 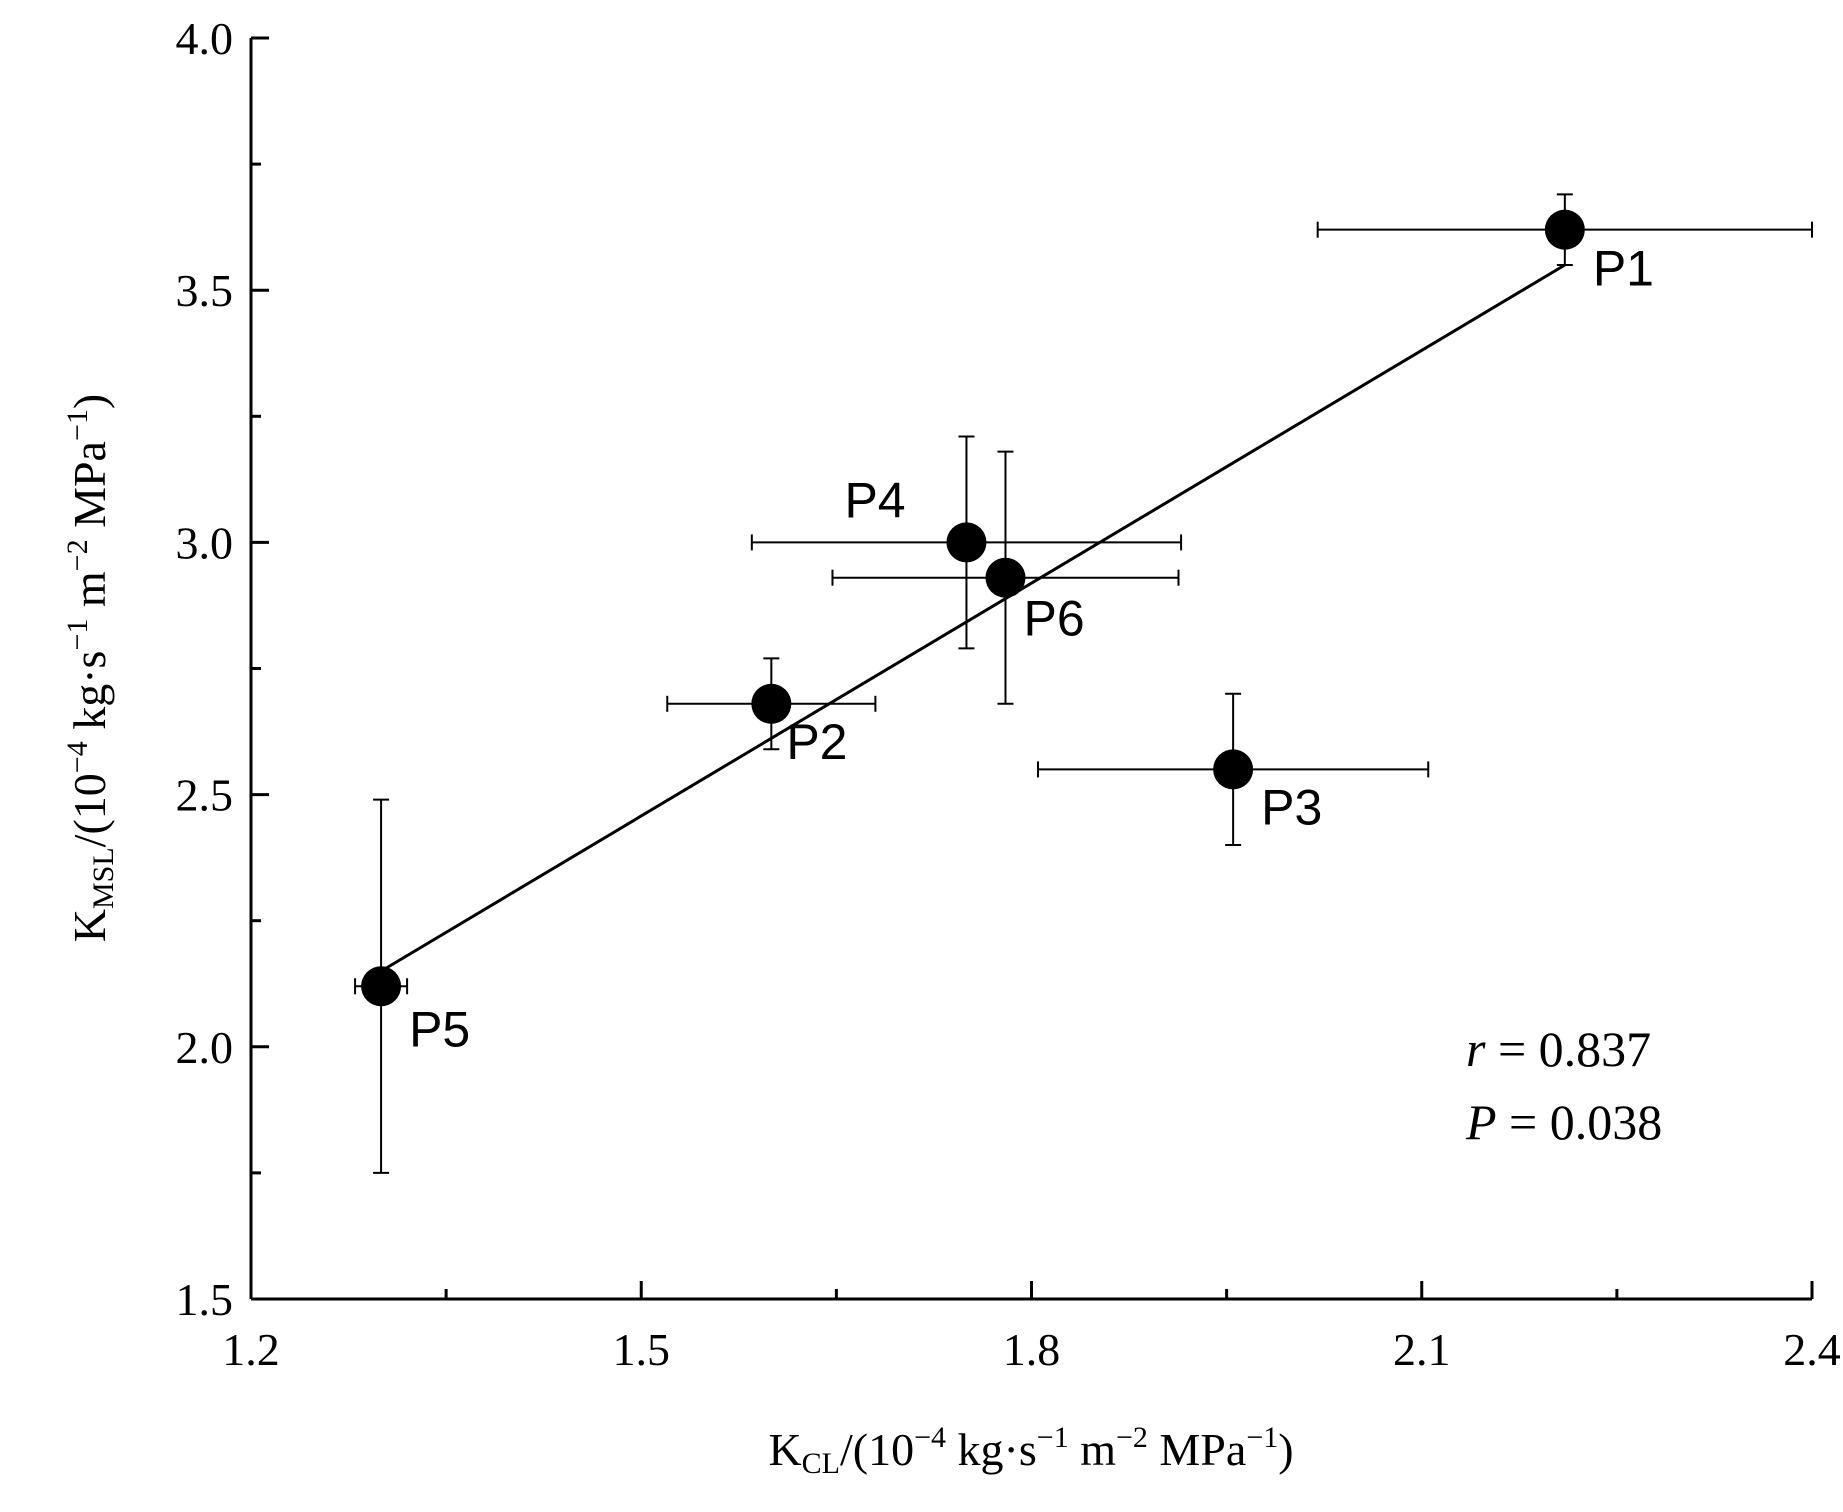 I want to click on x-tick-label: 1.2, so click(x=251, y=1349).